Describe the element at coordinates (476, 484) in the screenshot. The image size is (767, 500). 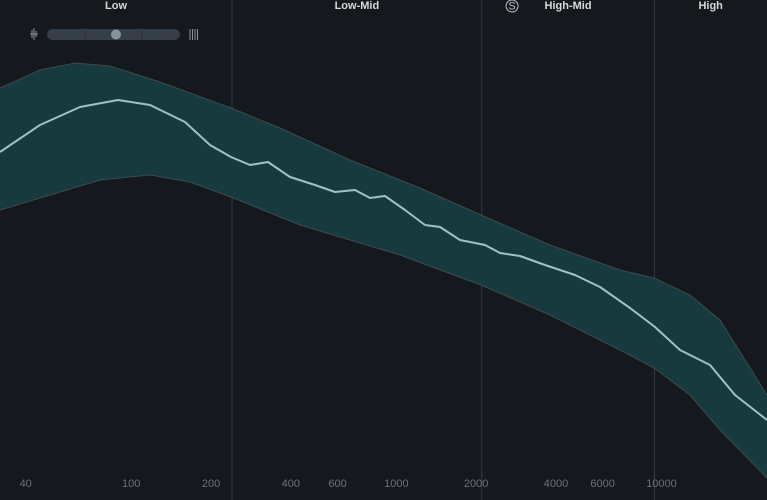
I see `frequency-tick-label: 2000` at that location.